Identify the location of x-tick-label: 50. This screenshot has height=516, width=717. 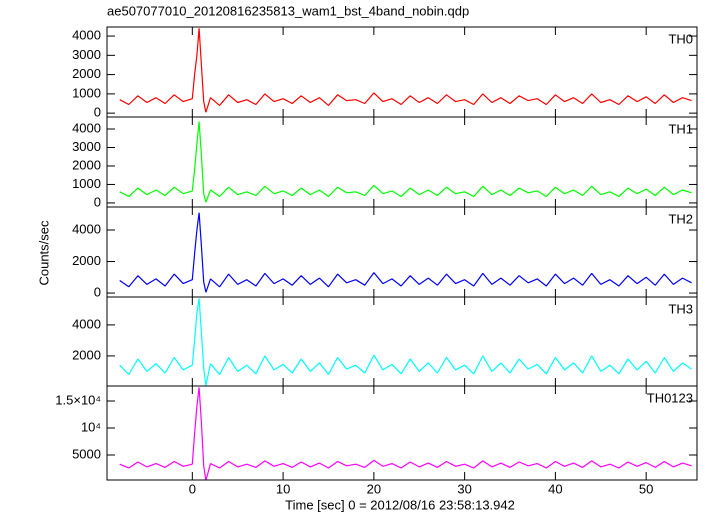
(646, 488).